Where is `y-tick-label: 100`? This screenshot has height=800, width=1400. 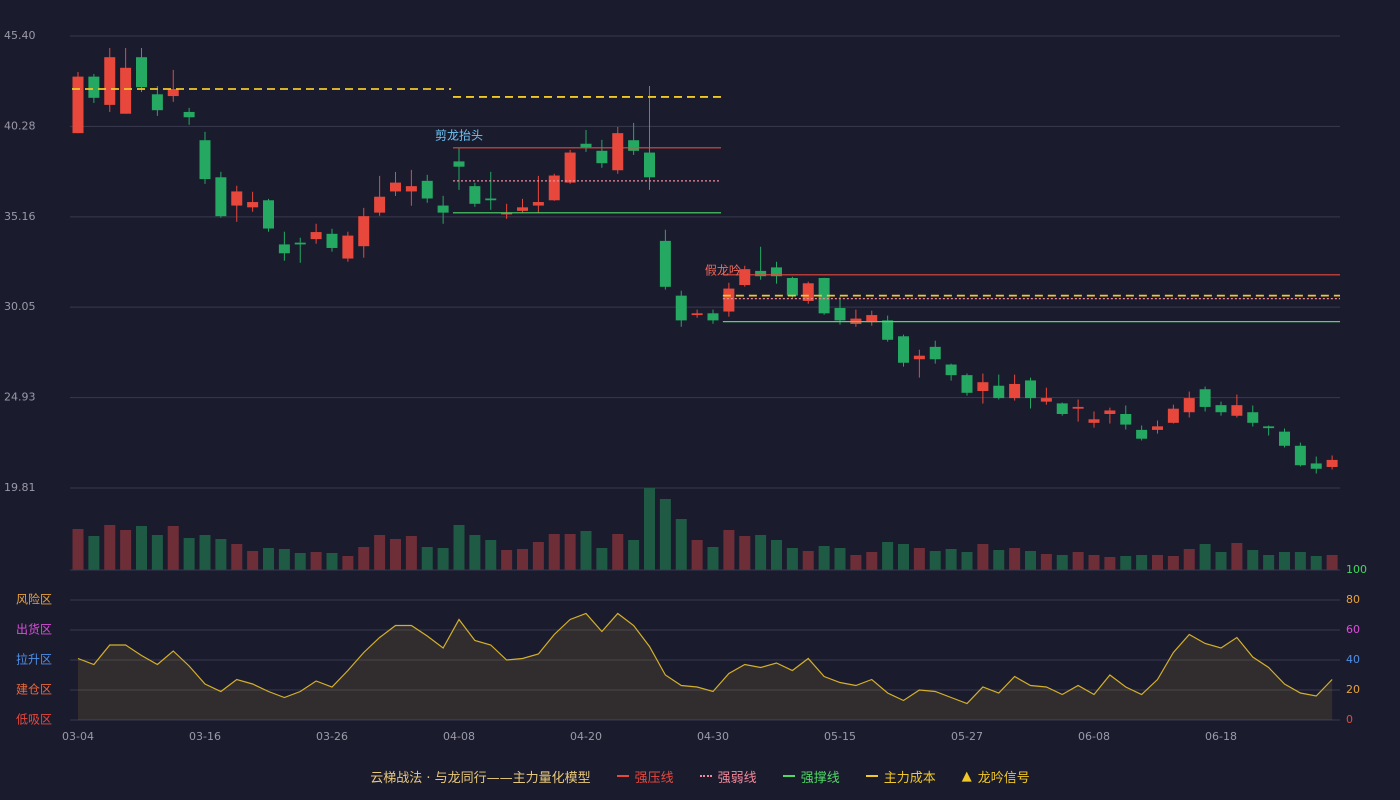
y-tick-label: 100 is located at coordinates (1356, 569).